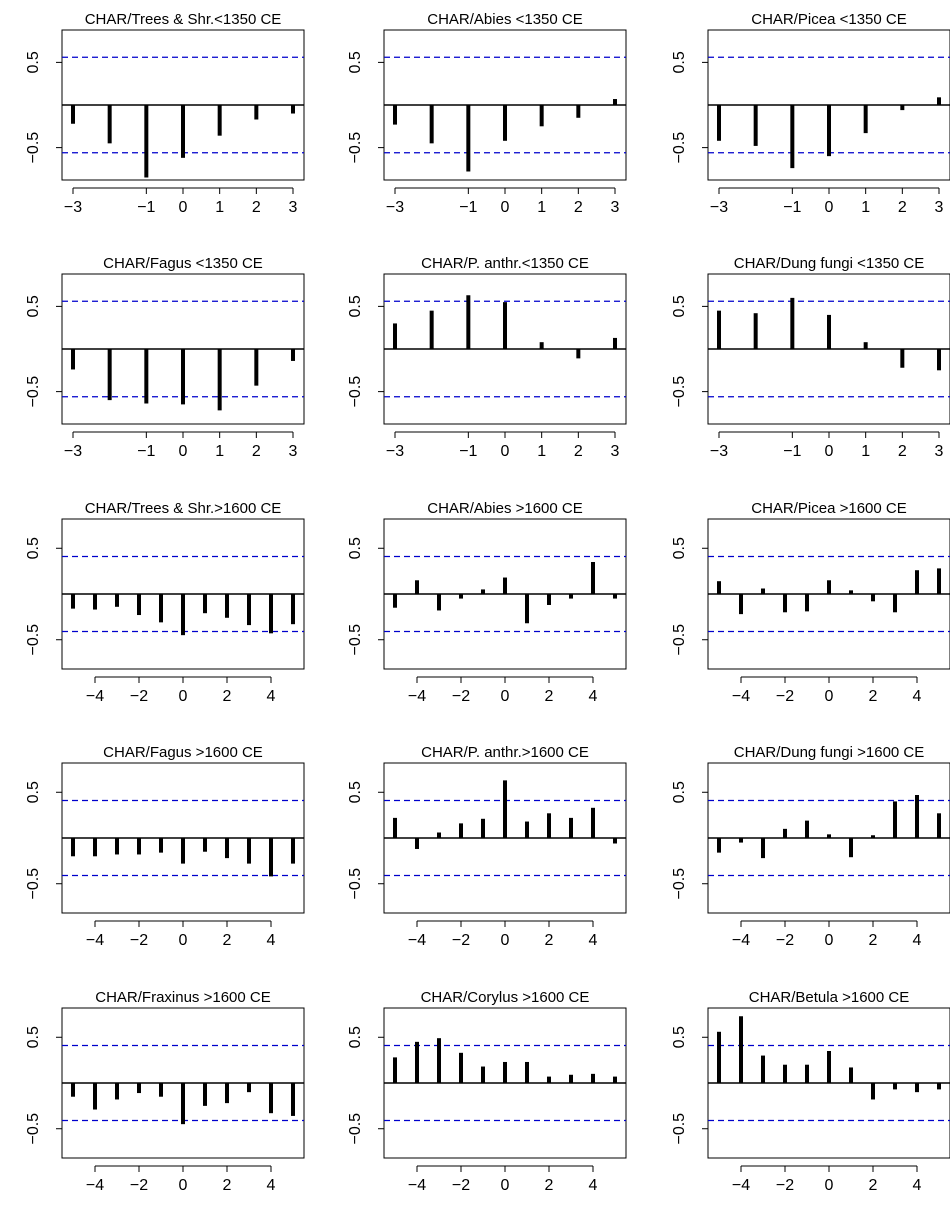  Describe the element at coordinates (505, 997) in the screenshot. I see `chart-title: CHAR/Corylus >1600 CE` at that location.